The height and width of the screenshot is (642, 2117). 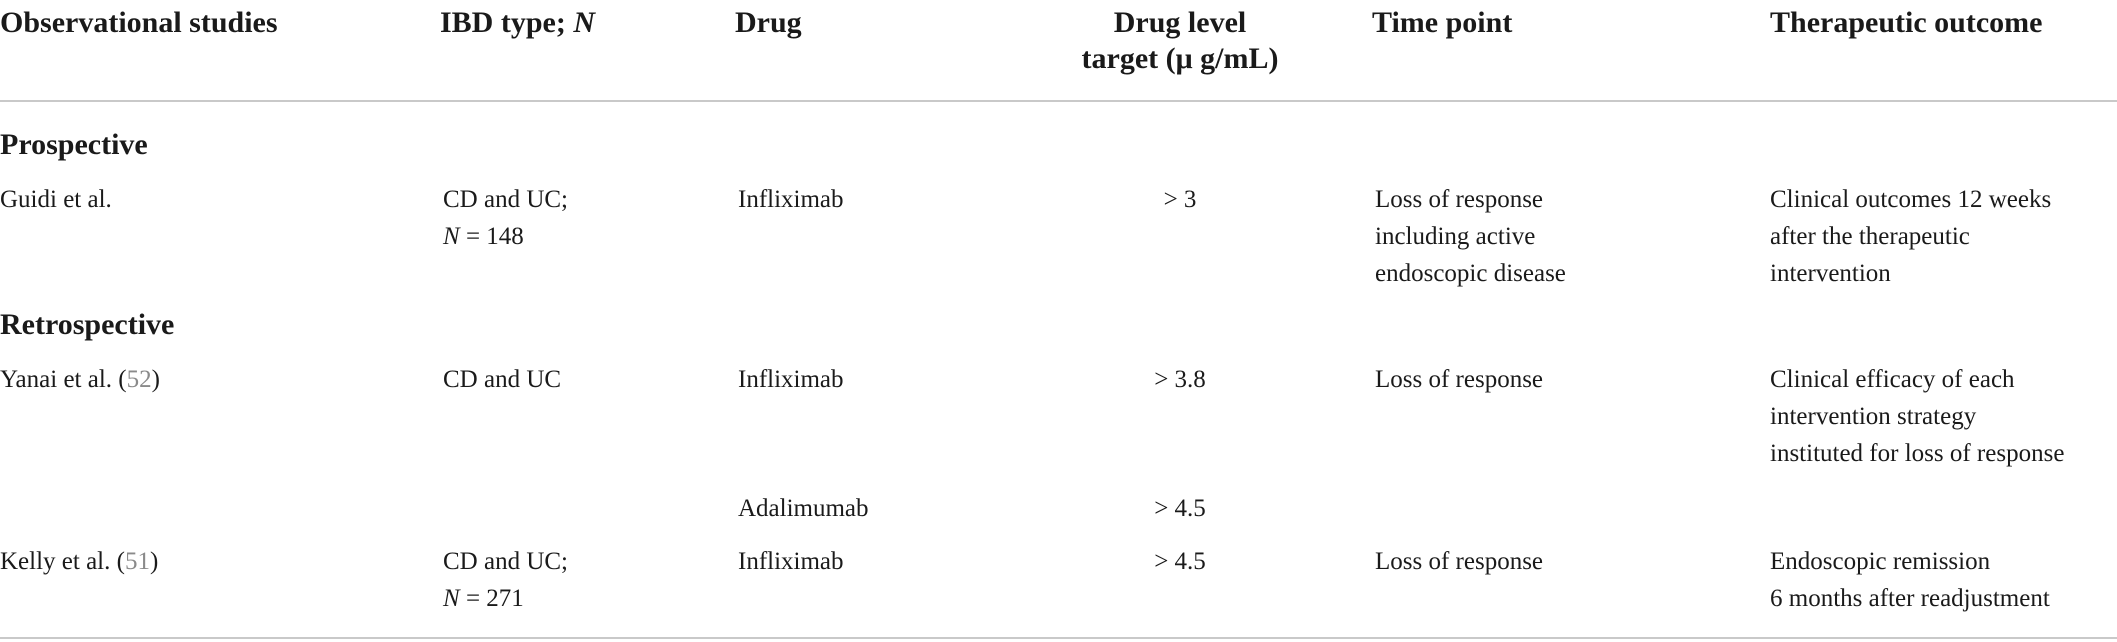 I want to click on cell-ibd-type-n: N = 271, so click(x=505, y=598).